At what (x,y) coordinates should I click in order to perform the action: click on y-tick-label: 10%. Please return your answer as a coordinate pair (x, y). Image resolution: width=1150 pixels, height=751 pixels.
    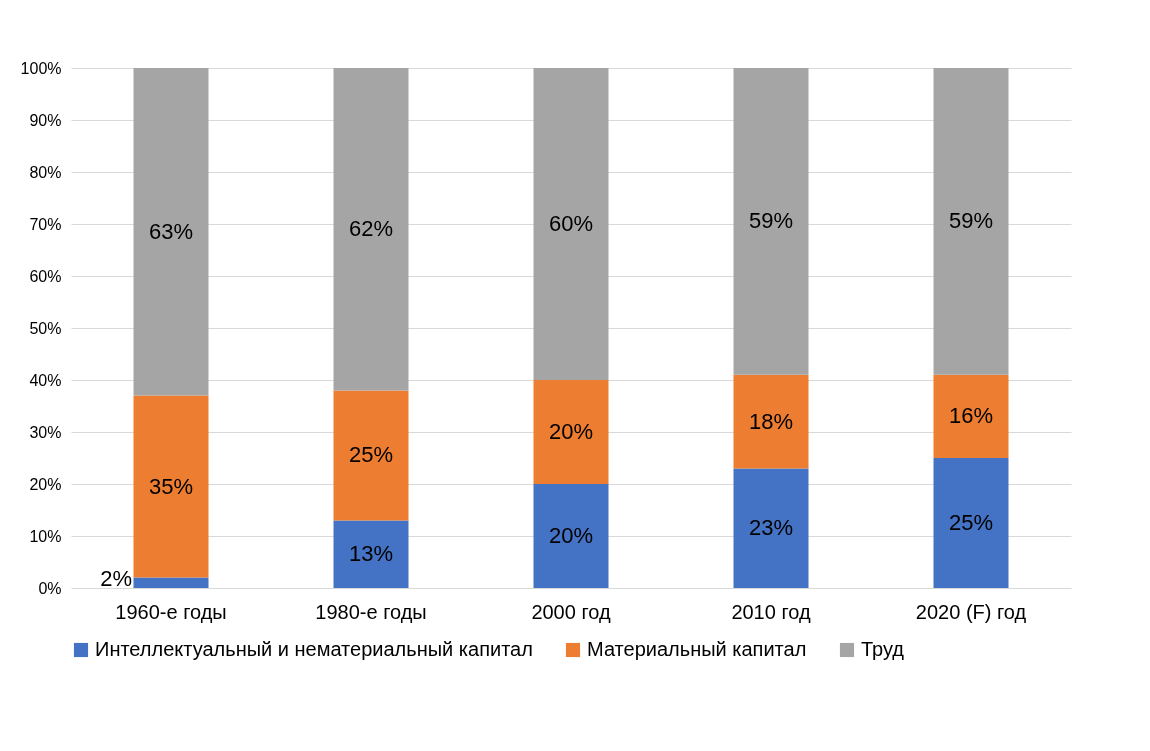
    Looking at the image, I should click on (45, 536).